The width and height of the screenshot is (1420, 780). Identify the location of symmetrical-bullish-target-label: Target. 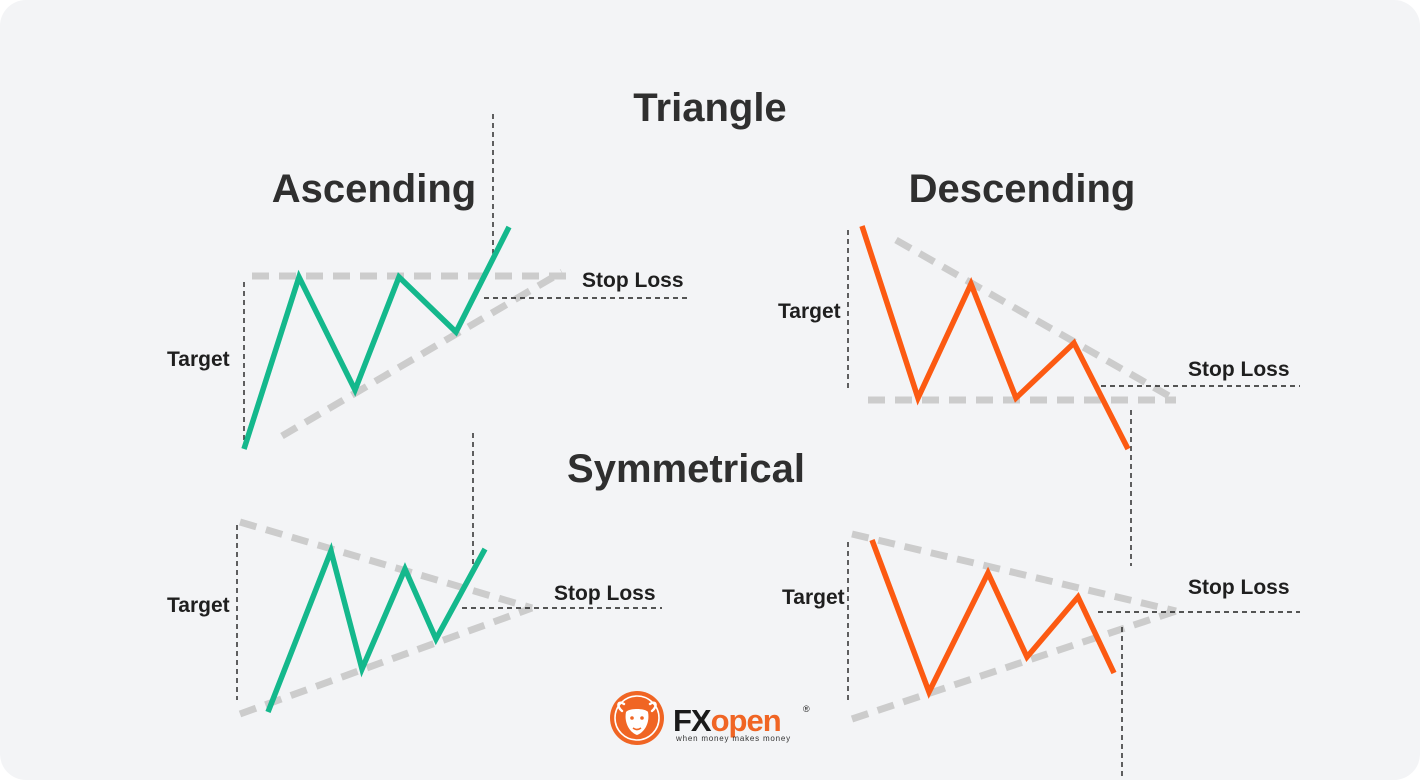
(198, 605).